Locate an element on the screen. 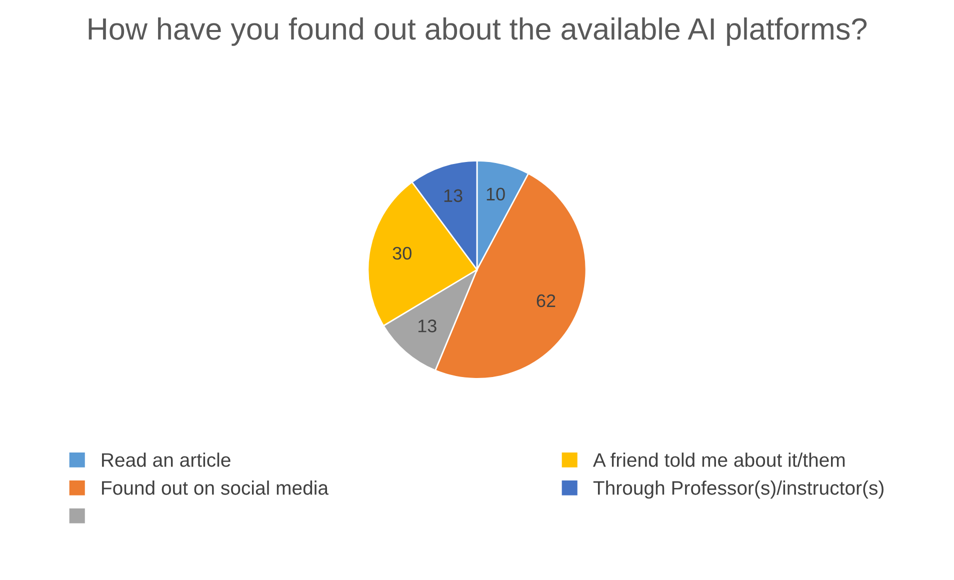 This screenshot has width=954, height=580. legend-label: Found out on social media is located at coordinates (215, 487).